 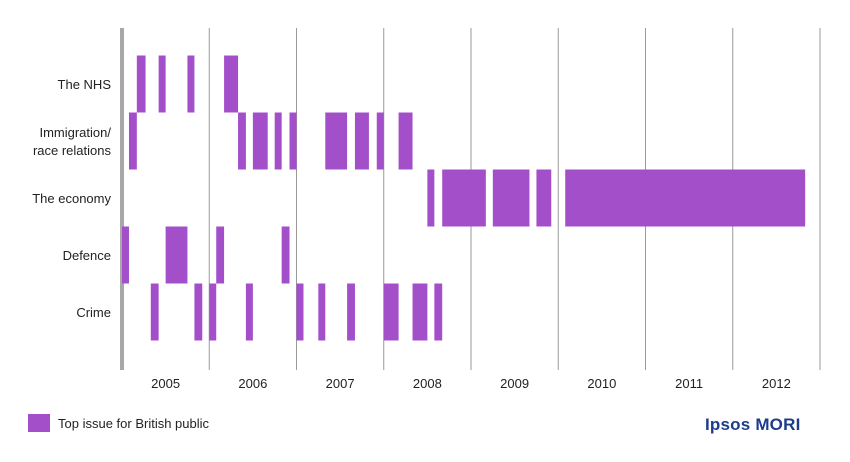 What do you see at coordinates (514, 383) in the screenshot?
I see `year-label: 2009` at bounding box center [514, 383].